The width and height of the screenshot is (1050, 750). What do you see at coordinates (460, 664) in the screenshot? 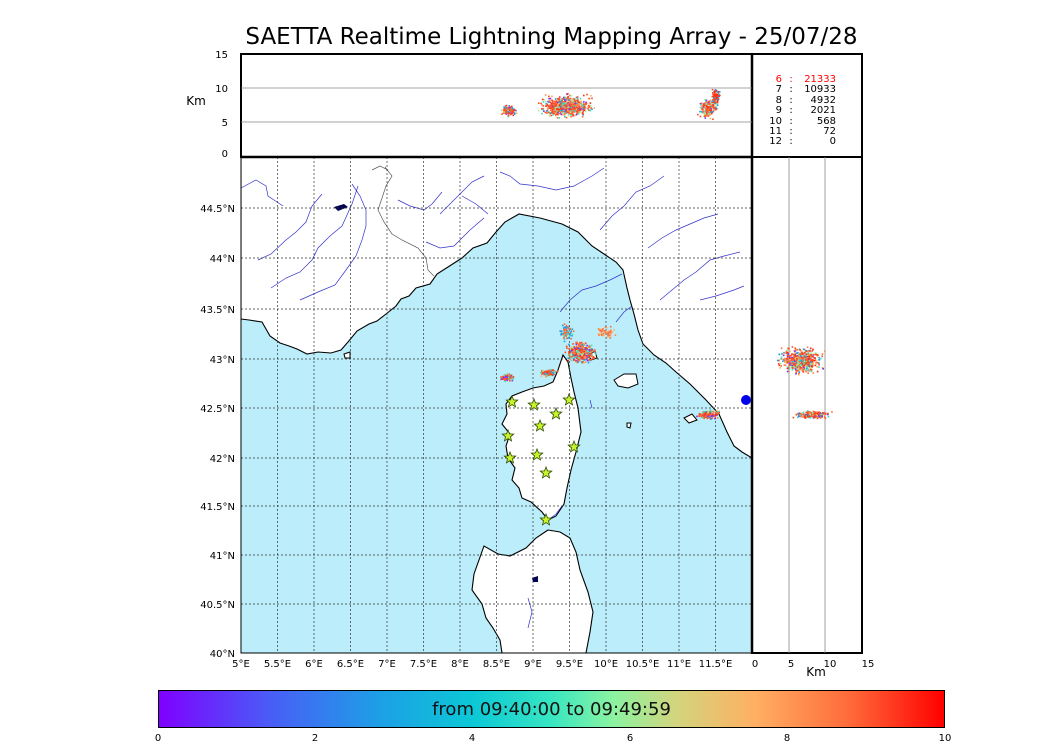
I see `lon-tick-label: 8°E` at bounding box center [460, 664].